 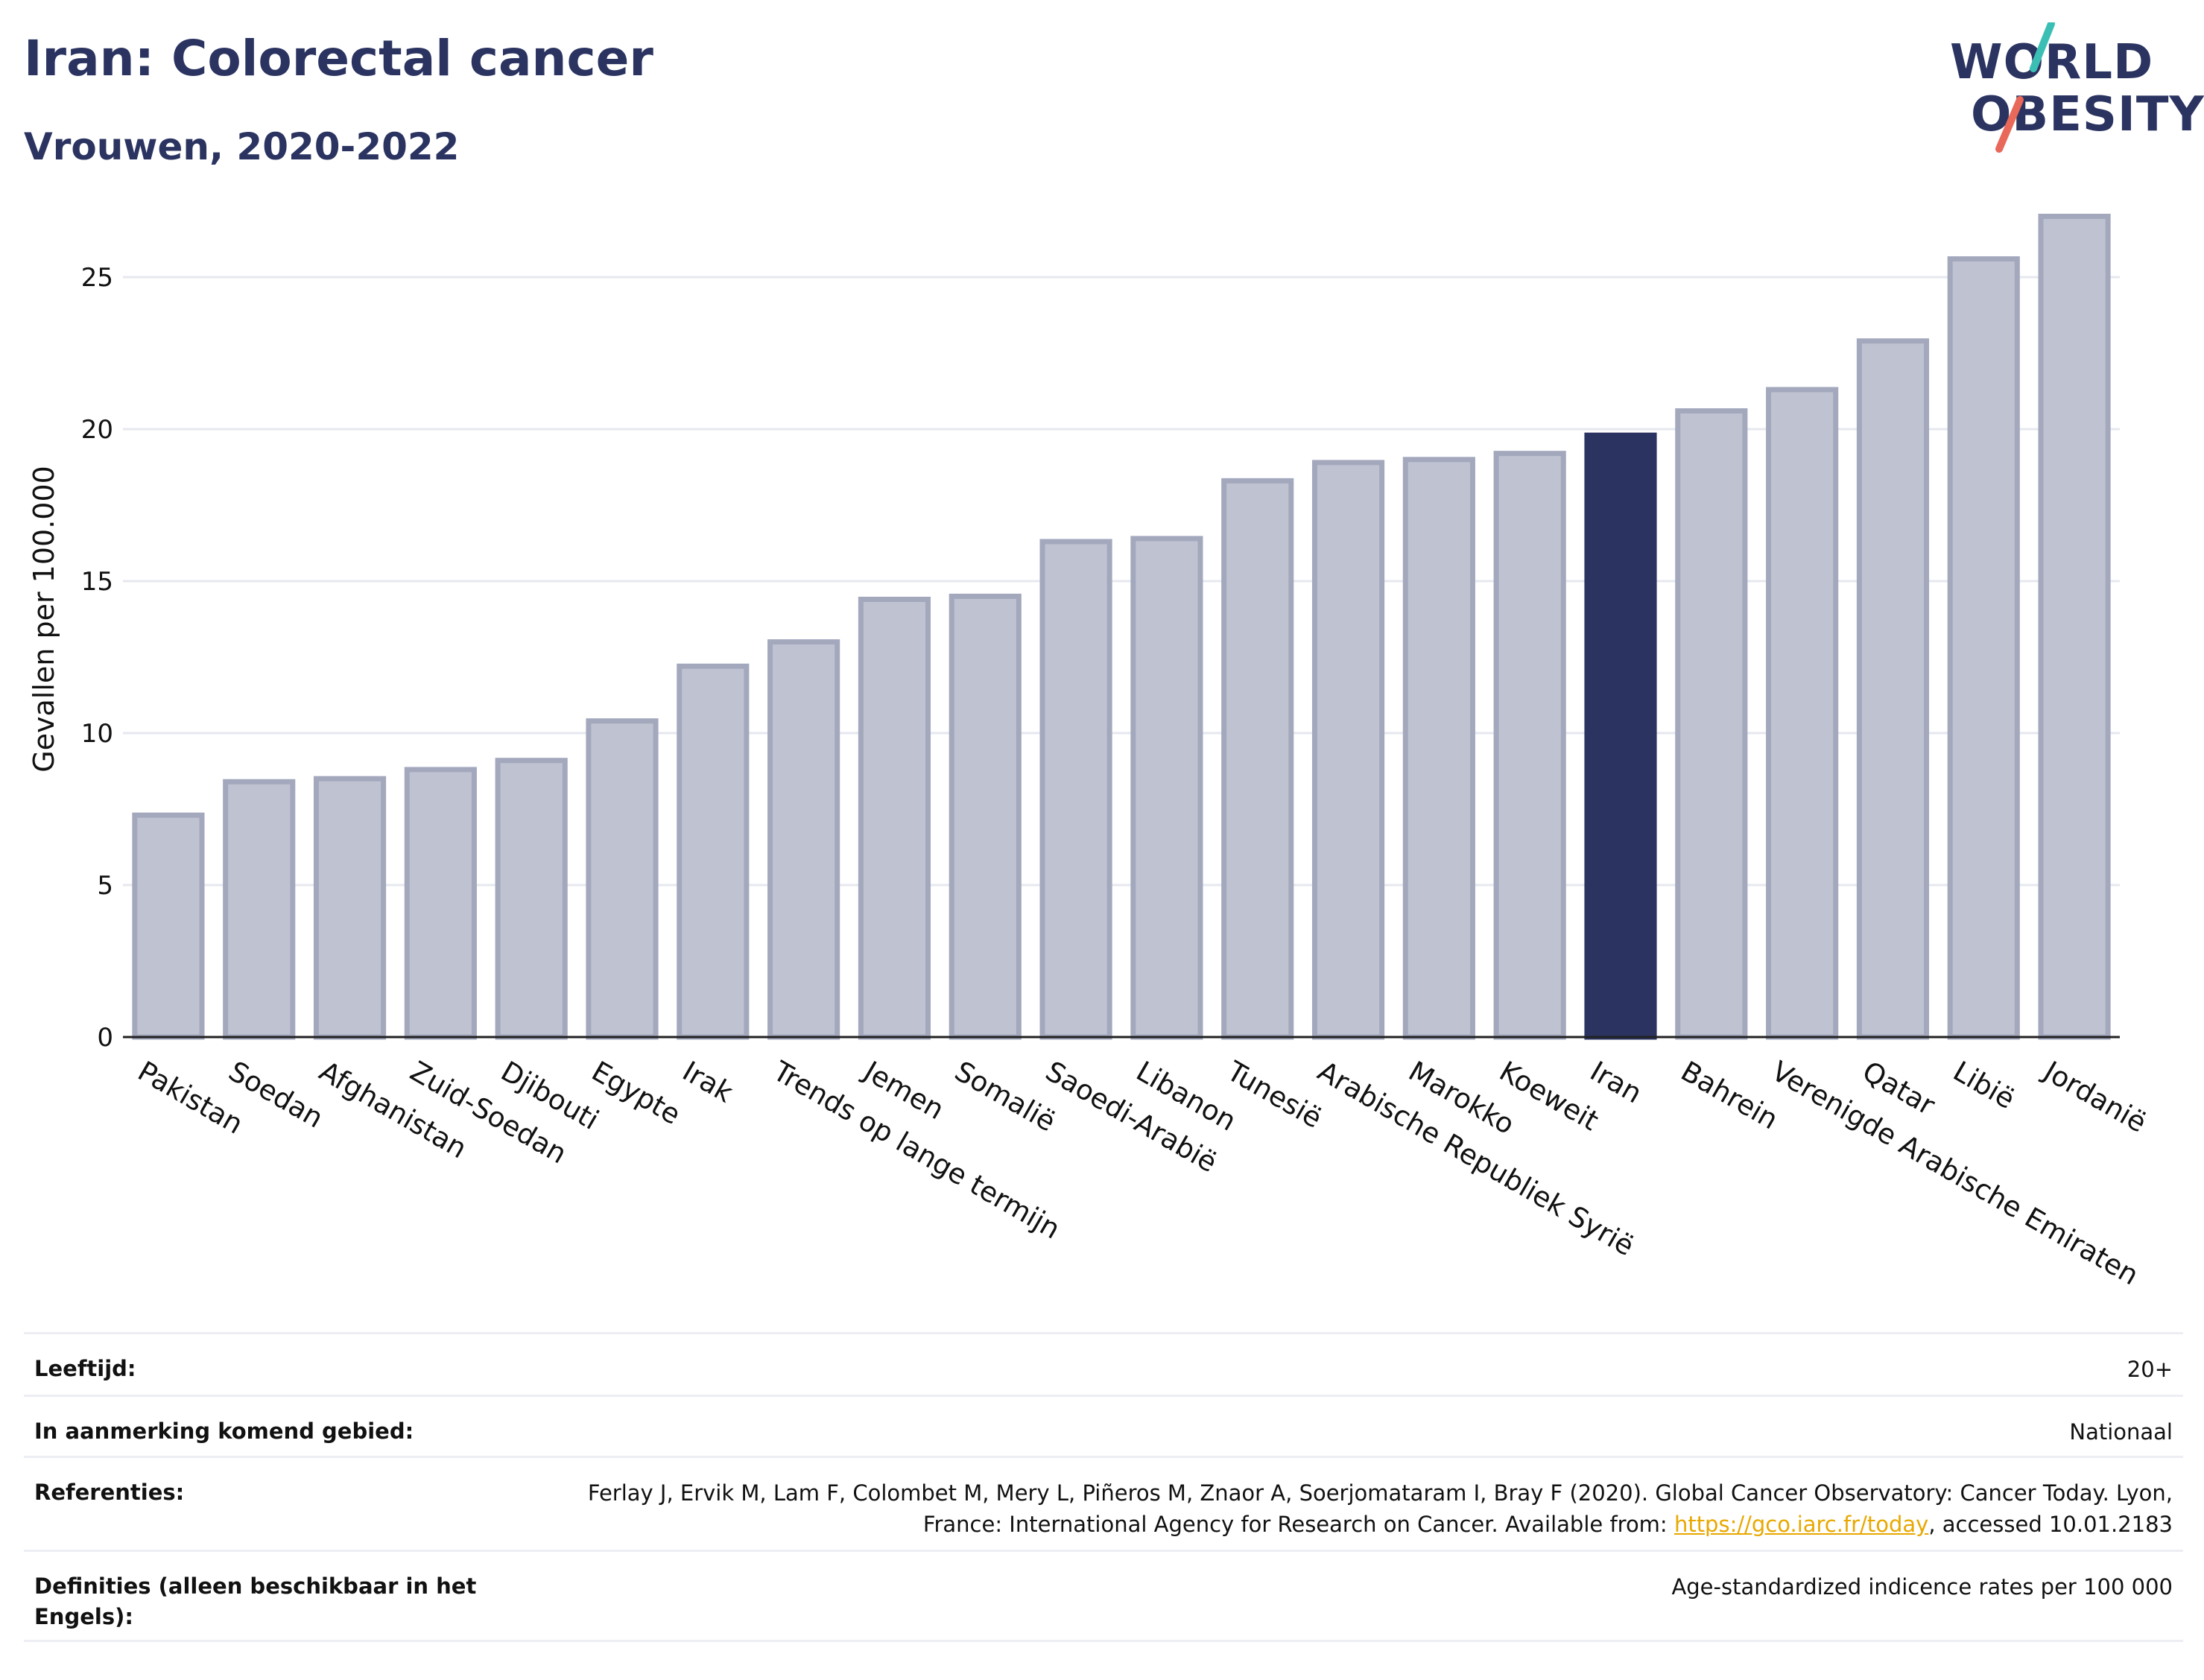 I want to click on bar-zuid-soedan, so click(x=440, y=903).